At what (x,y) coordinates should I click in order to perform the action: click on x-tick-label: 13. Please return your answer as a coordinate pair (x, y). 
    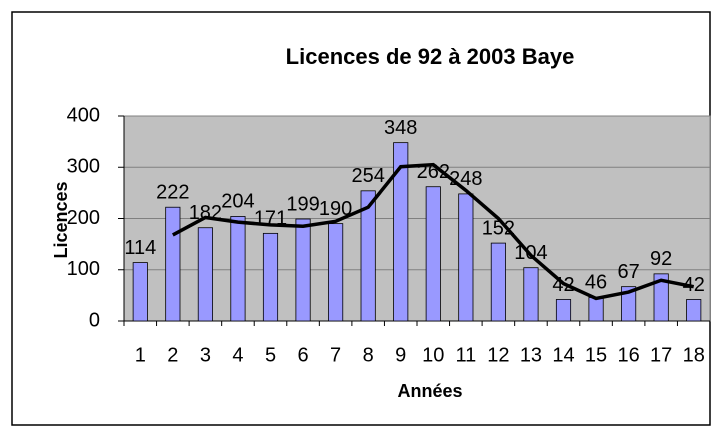
    Looking at the image, I should click on (531, 355).